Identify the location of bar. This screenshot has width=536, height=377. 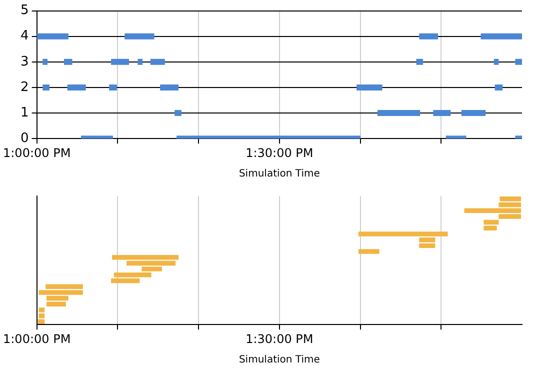
(369, 251).